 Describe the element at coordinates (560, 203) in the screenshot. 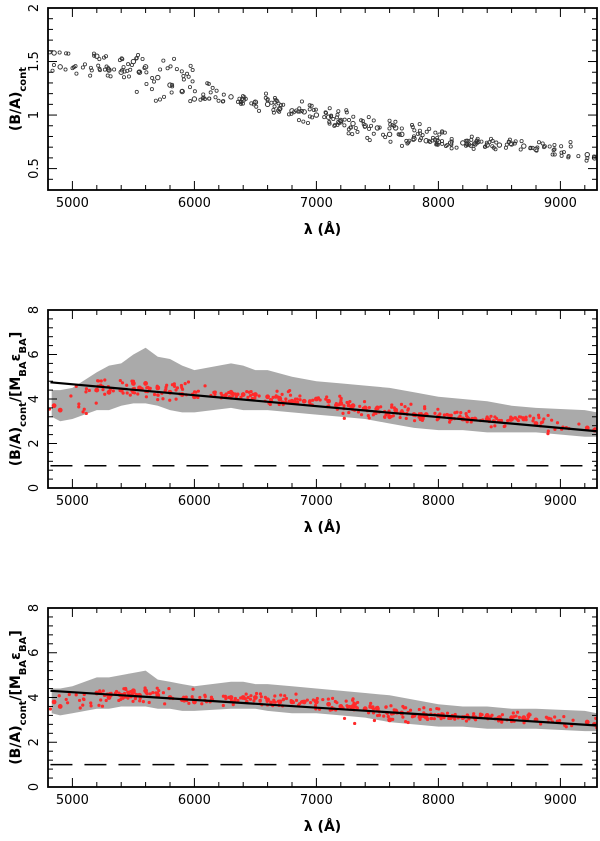

I see `x-tick-label: 9000` at that location.